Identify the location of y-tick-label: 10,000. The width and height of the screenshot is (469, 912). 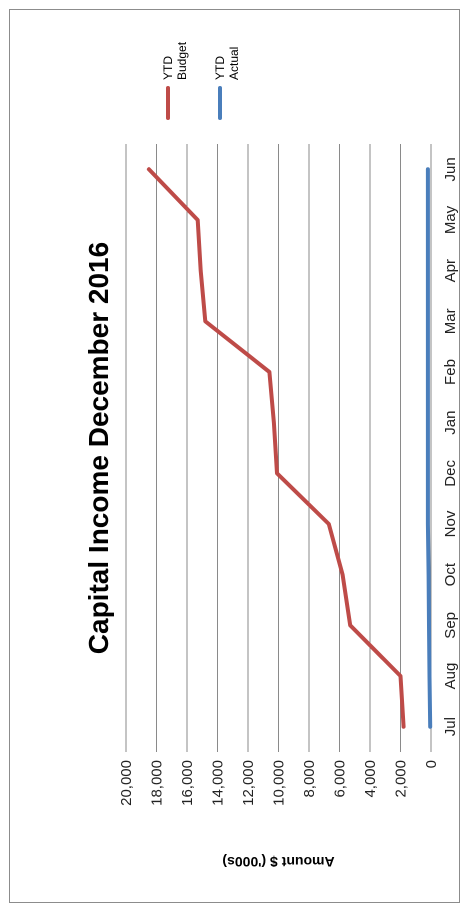
(279, 783).